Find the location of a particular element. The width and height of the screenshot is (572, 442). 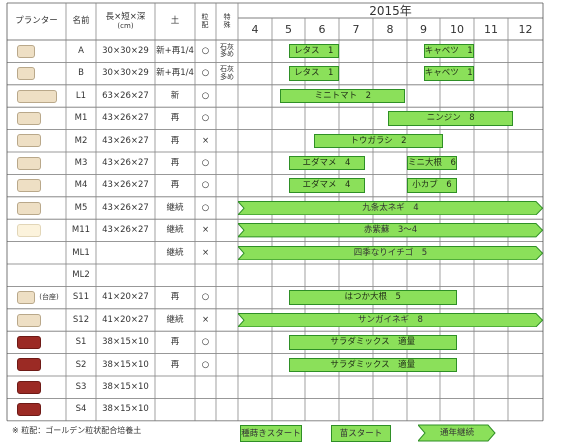

row-name: M5 is located at coordinates (81, 207).